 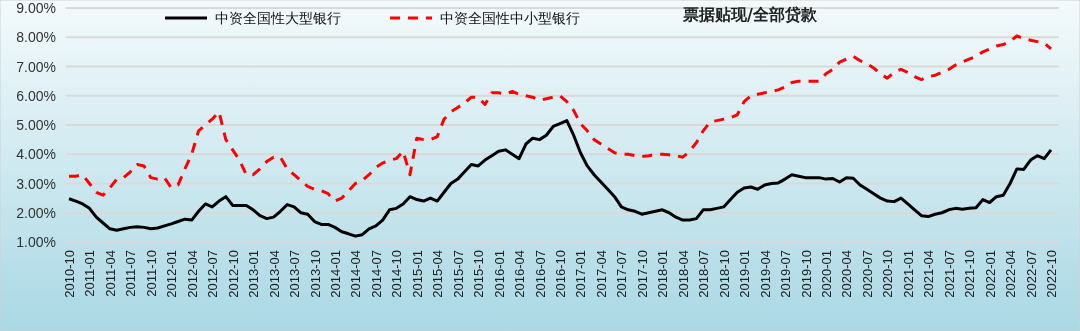 I want to click on x-tick-label: 2019-07, so click(x=786, y=274).